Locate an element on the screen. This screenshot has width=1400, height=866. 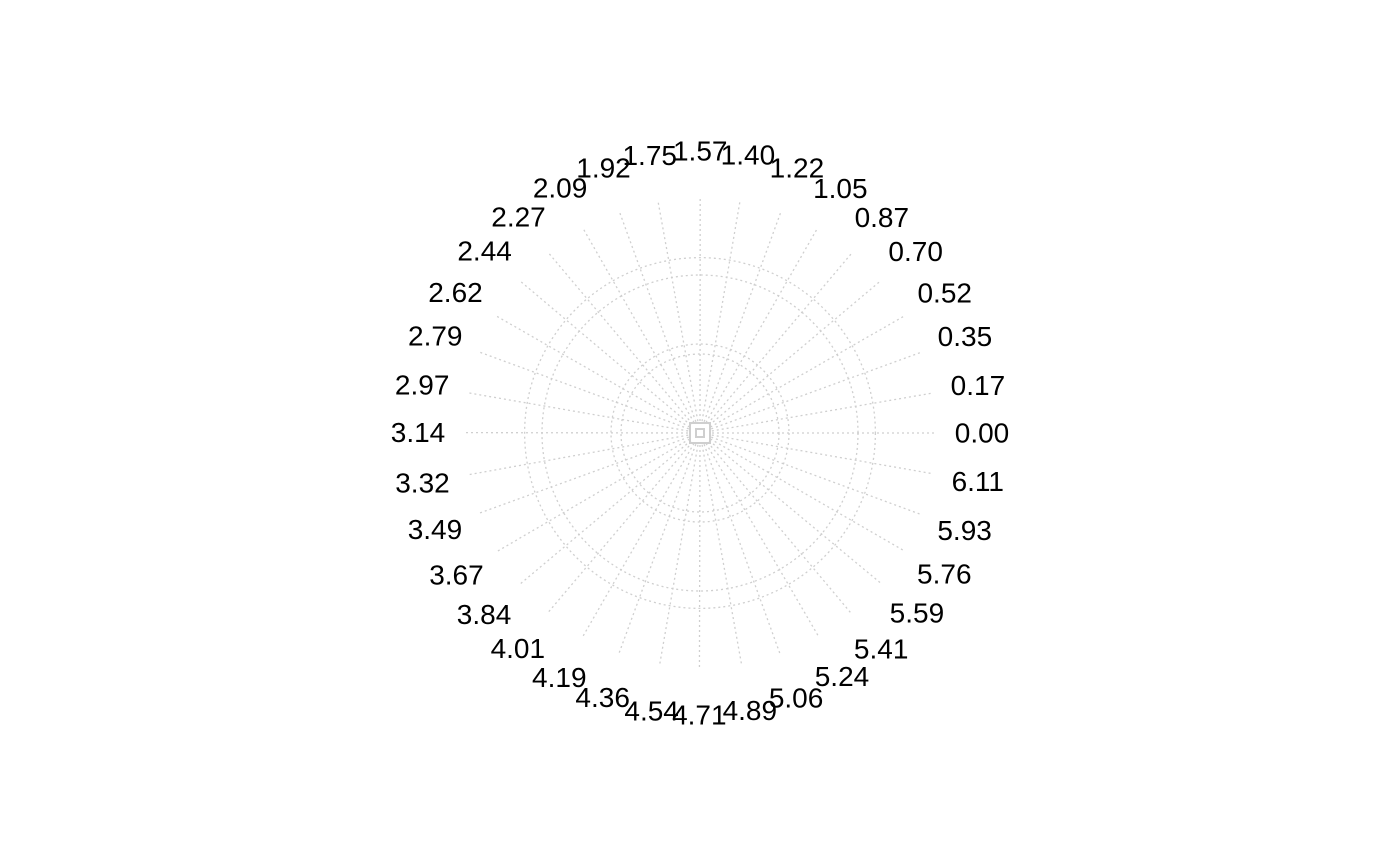
center-marker is located at coordinates (700, 433).